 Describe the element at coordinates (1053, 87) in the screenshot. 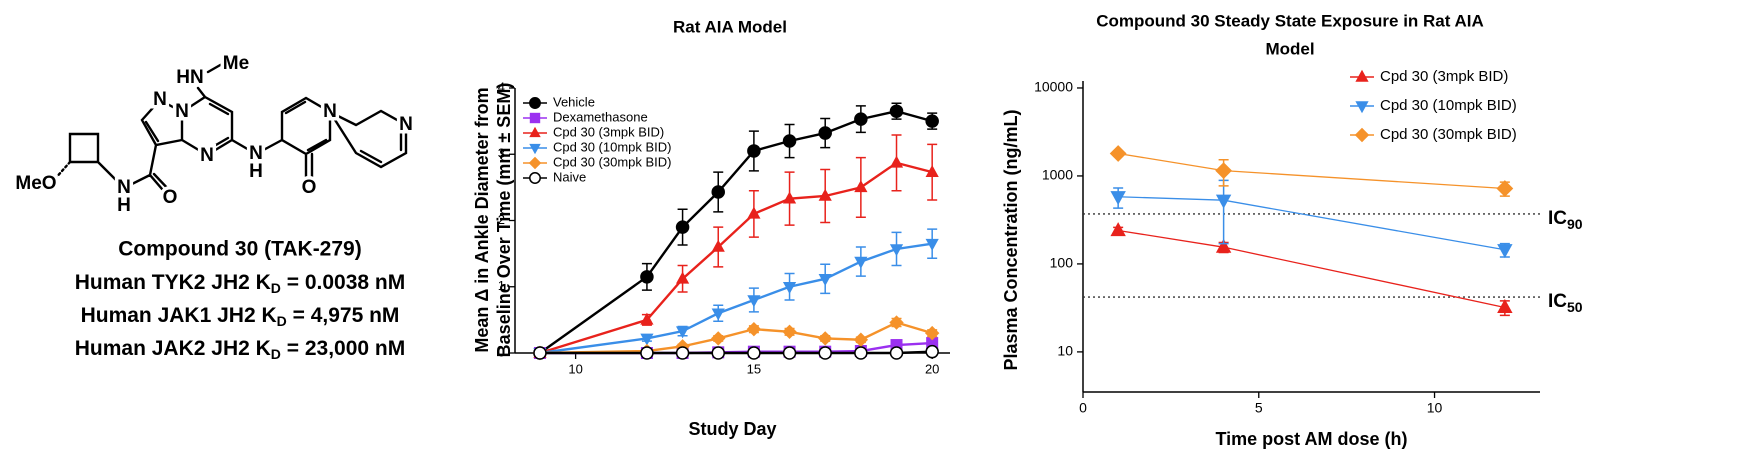

I see `y-tick-label: 10000` at that location.